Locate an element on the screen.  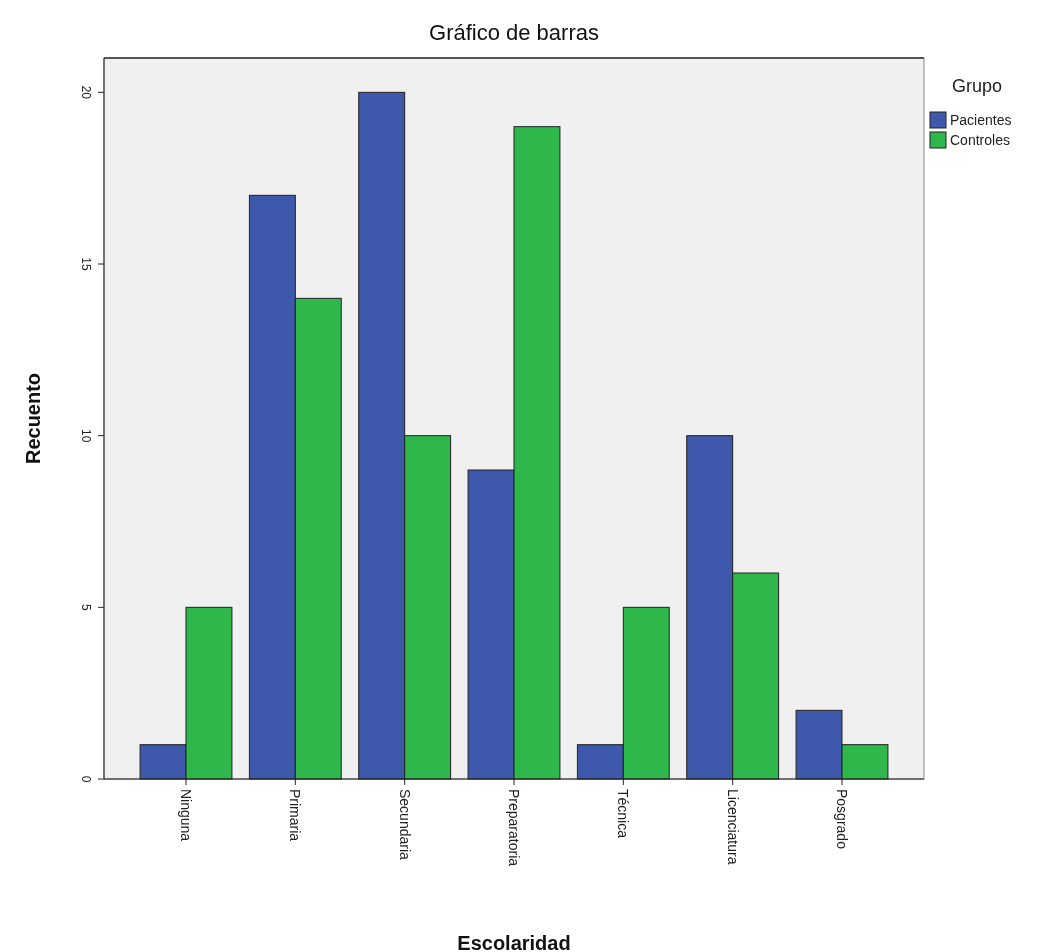
x-tick-label: Licenciatura is located at coordinates (732, 827).